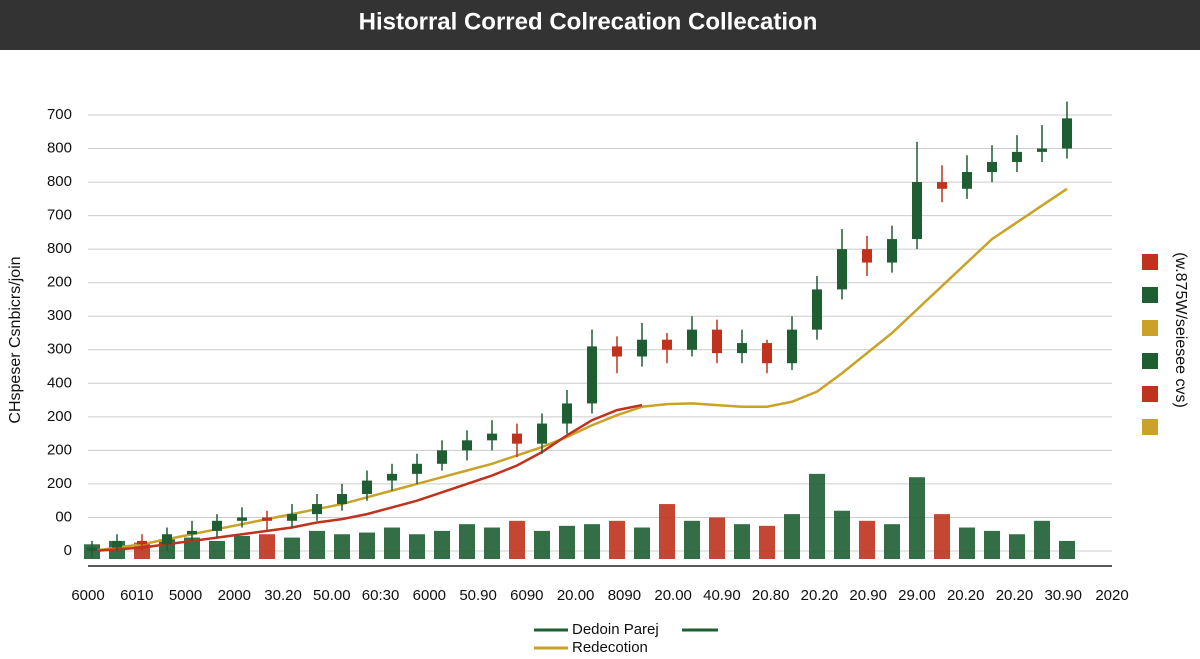 This screenshot has width=1200, height=659. Describe the element at coordinates (771, 595) in the screenshot. I see `x-tick-label: 20.80` at that location.